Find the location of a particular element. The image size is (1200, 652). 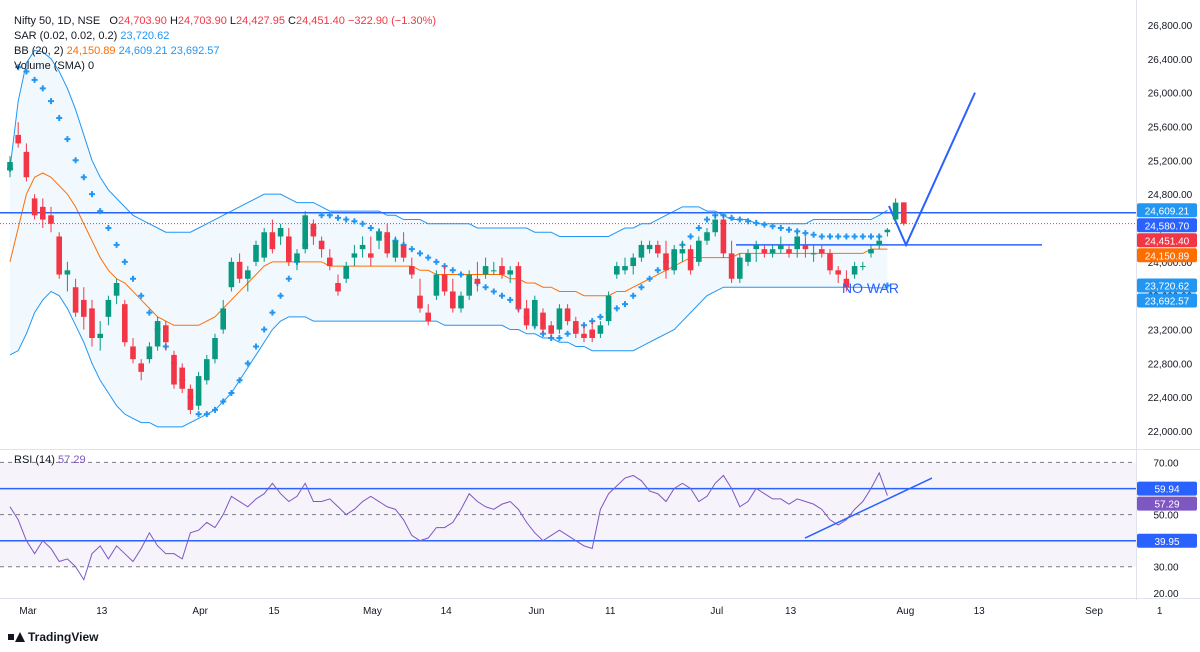

price-tag: 24,609.21 is located at coordinates (1167, 210).